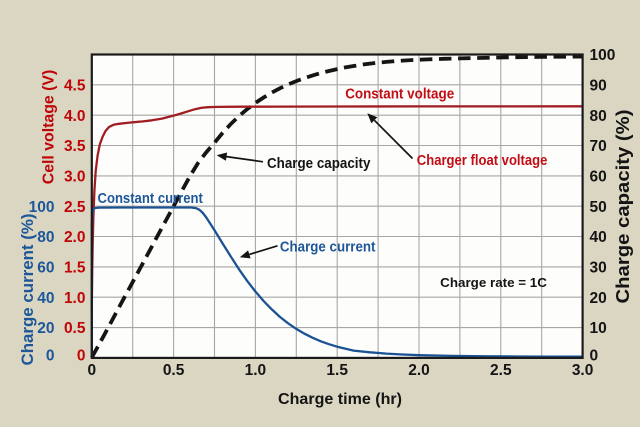 Image resolution: width=640 pixels, height=432 pixels. What do you see at coordinates (399, 94) in the screenshot?
I see `svg-text: Constant voltage` at bounding box center [399, 94].